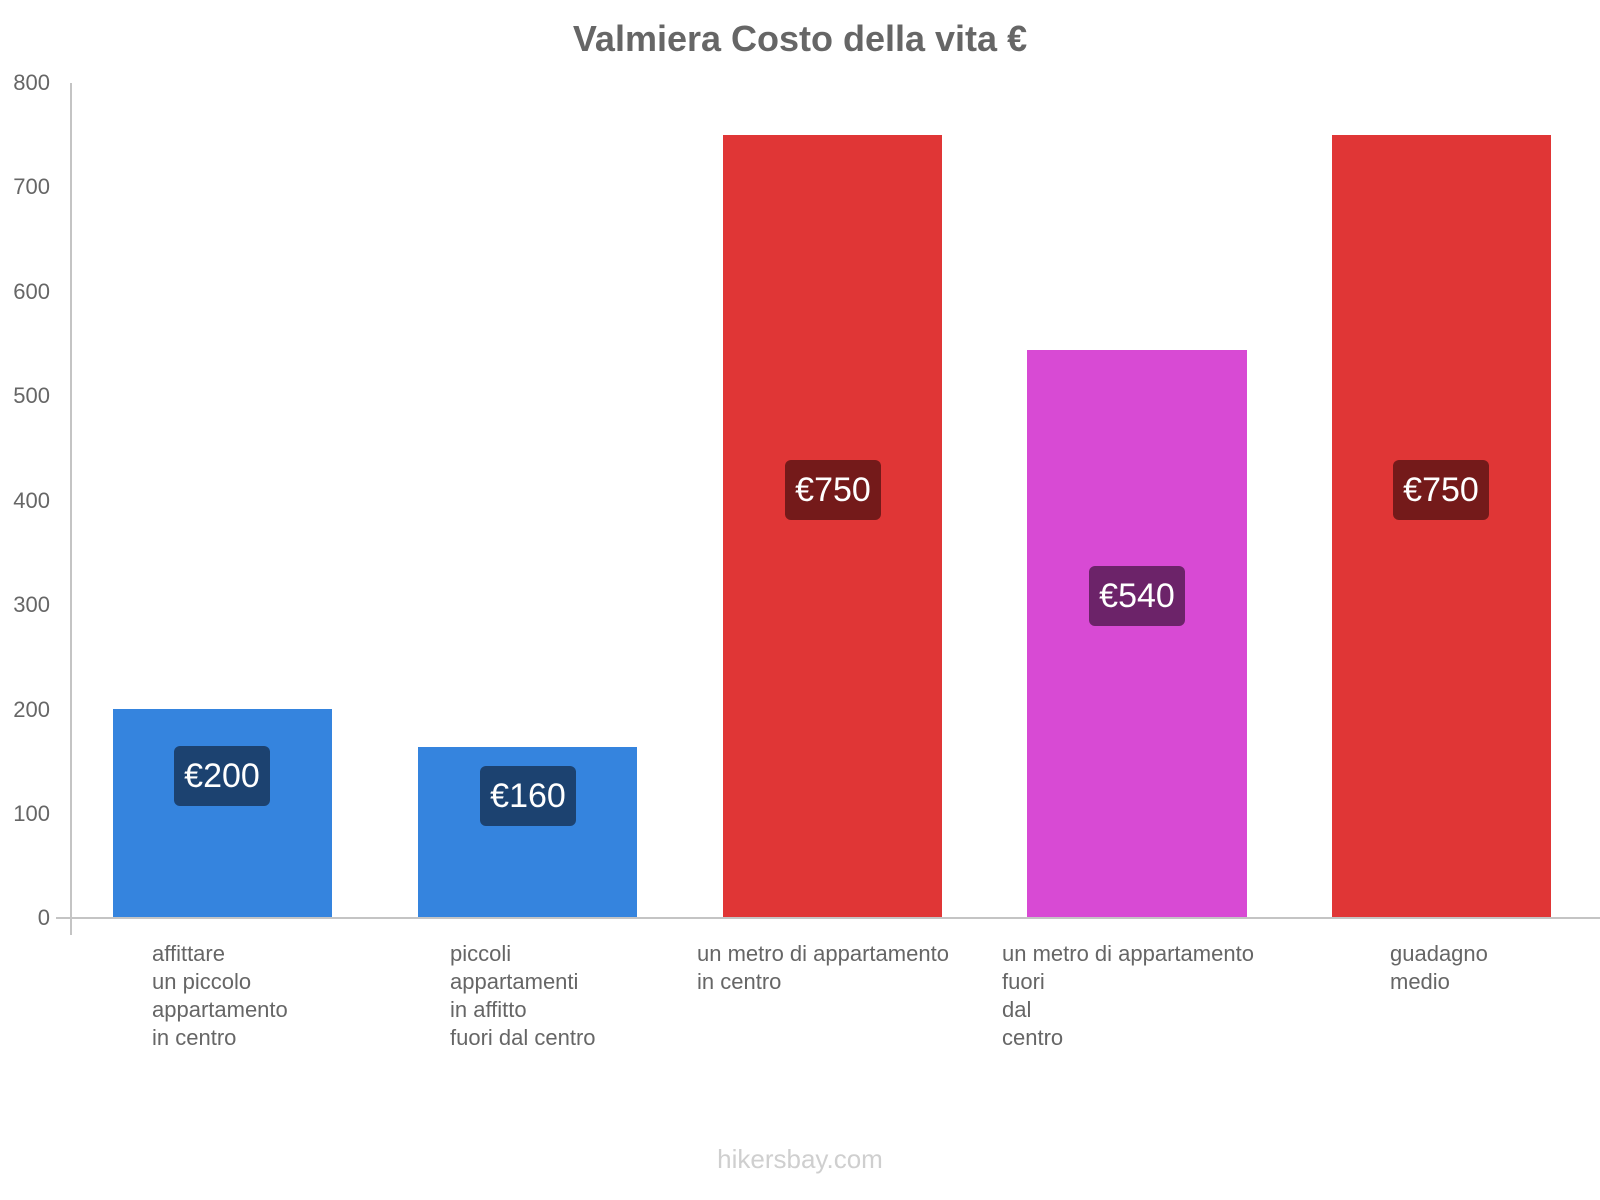 The height and width of the screenshot is (1200, 1600). Describe the element at coordinates (222, 776) in the screenshot. I see `bar-value-label: €200` at that location.